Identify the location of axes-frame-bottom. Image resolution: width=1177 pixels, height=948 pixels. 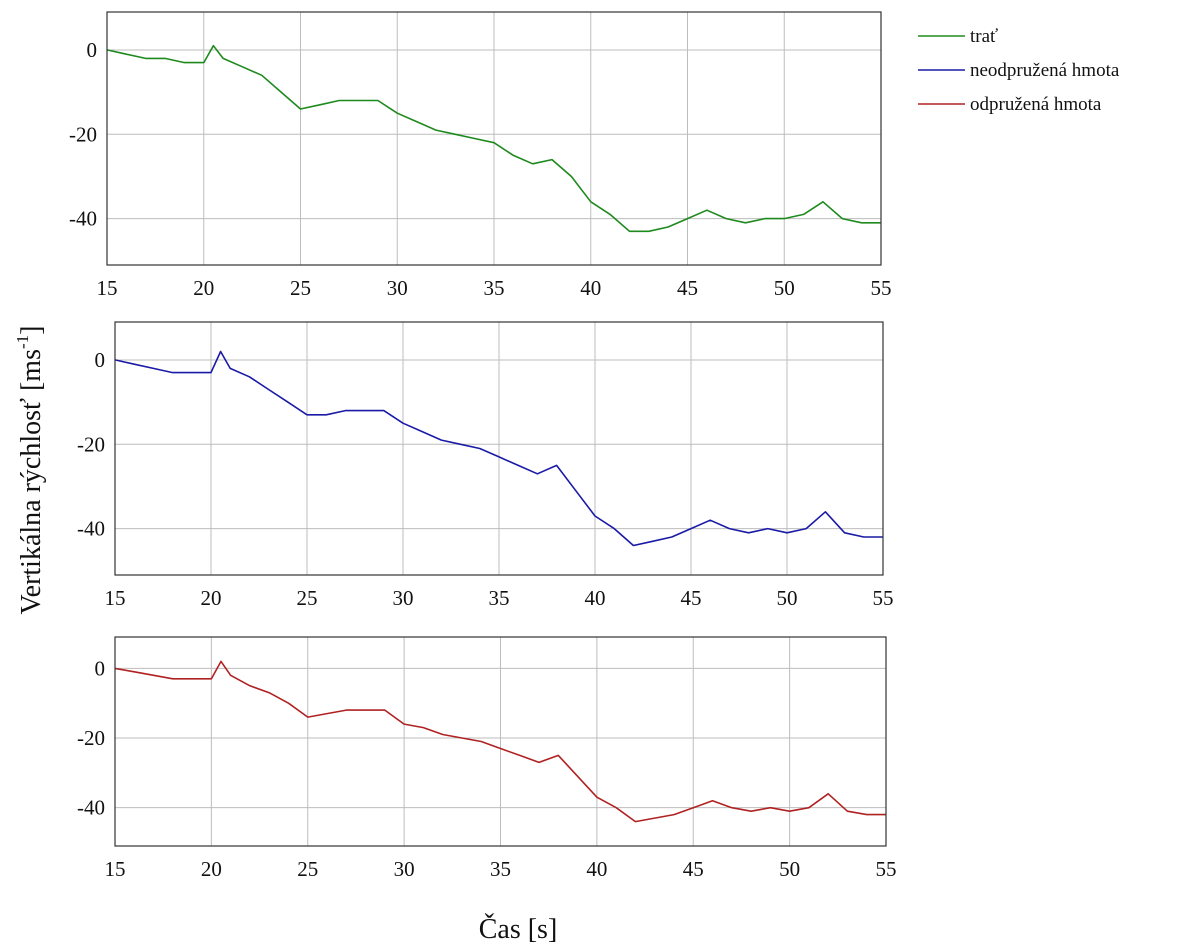
(500, 741).